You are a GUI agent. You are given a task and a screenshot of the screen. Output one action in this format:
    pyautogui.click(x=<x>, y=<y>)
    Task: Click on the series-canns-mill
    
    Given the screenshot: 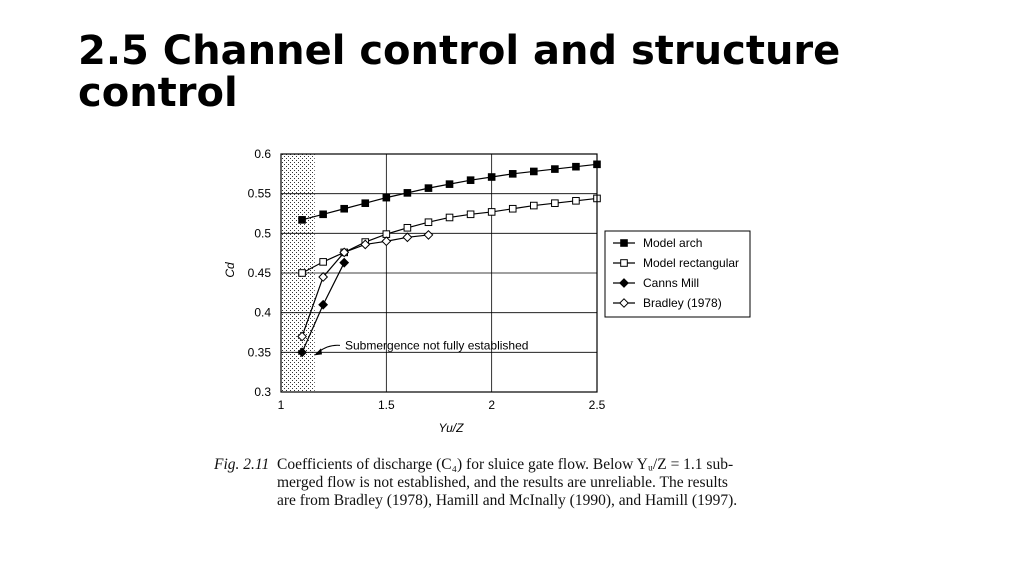 What is the action you would take?
    pyautogui.click(x=323, y=307)
    